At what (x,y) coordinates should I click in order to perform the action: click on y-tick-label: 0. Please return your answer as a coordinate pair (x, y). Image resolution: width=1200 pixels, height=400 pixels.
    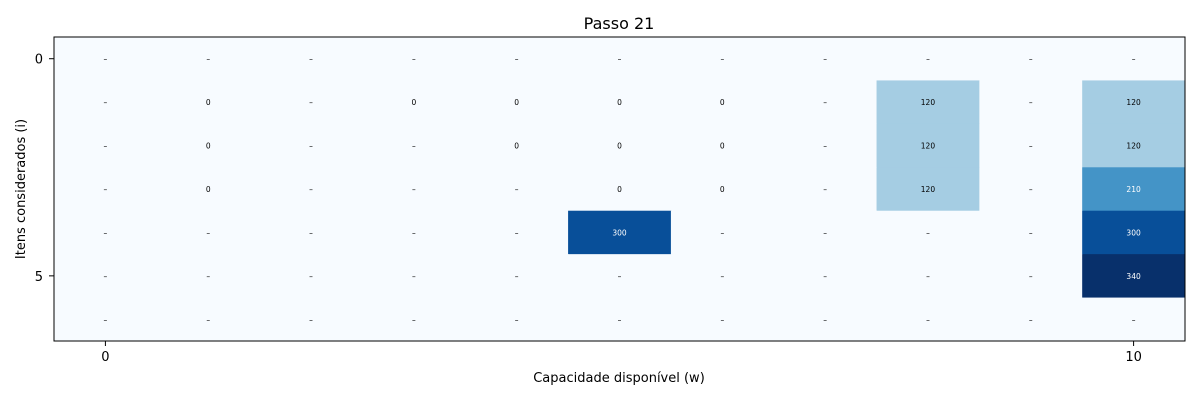
    Looking at the image, I should click on (39, 60).